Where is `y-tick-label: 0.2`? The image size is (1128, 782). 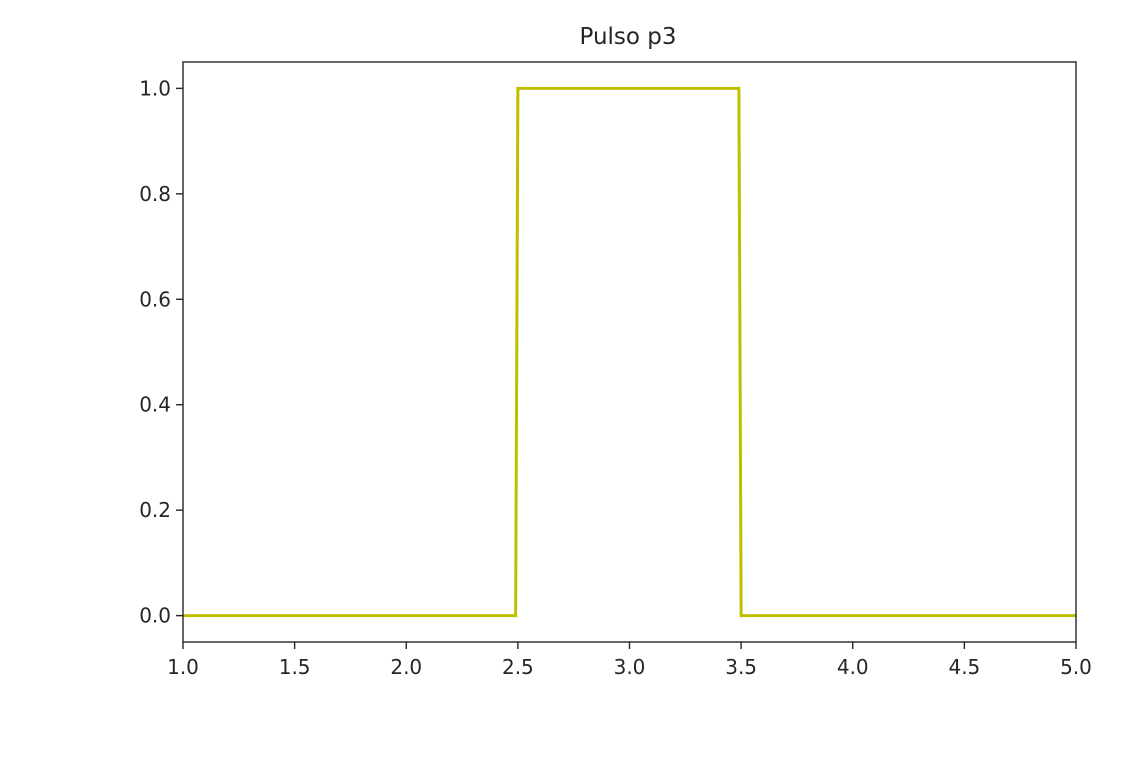
y-tick-label: 0.2 is located at coordinates (155, 510).